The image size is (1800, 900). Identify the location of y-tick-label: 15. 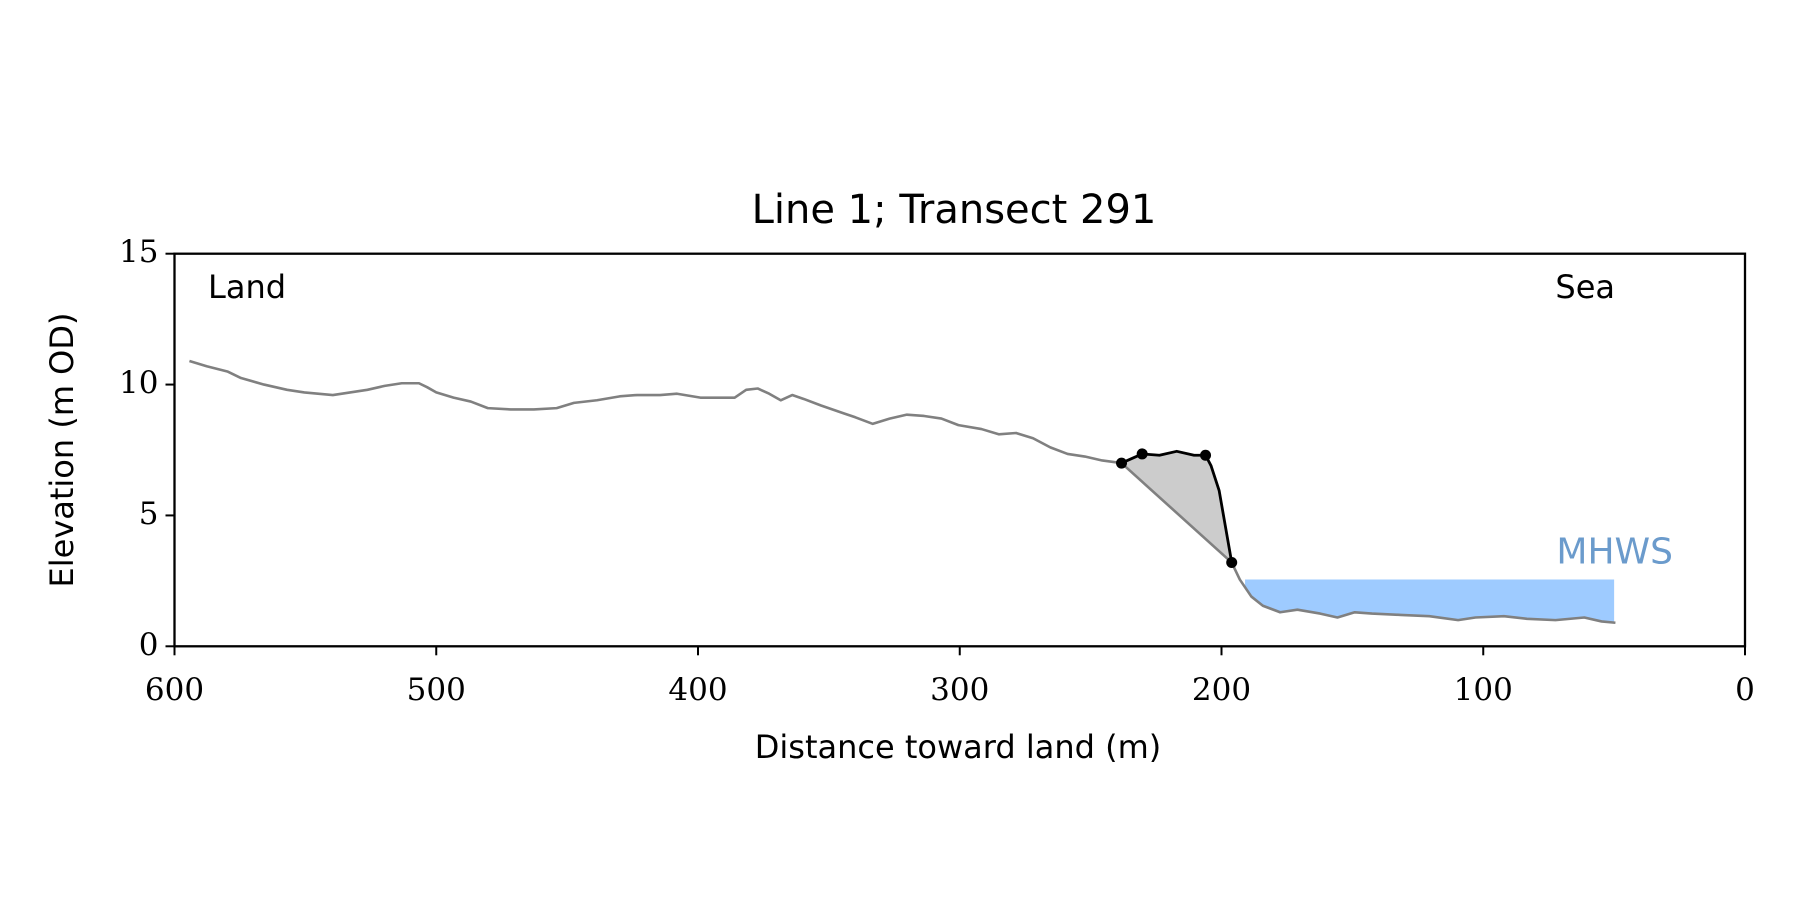
(138, 252).